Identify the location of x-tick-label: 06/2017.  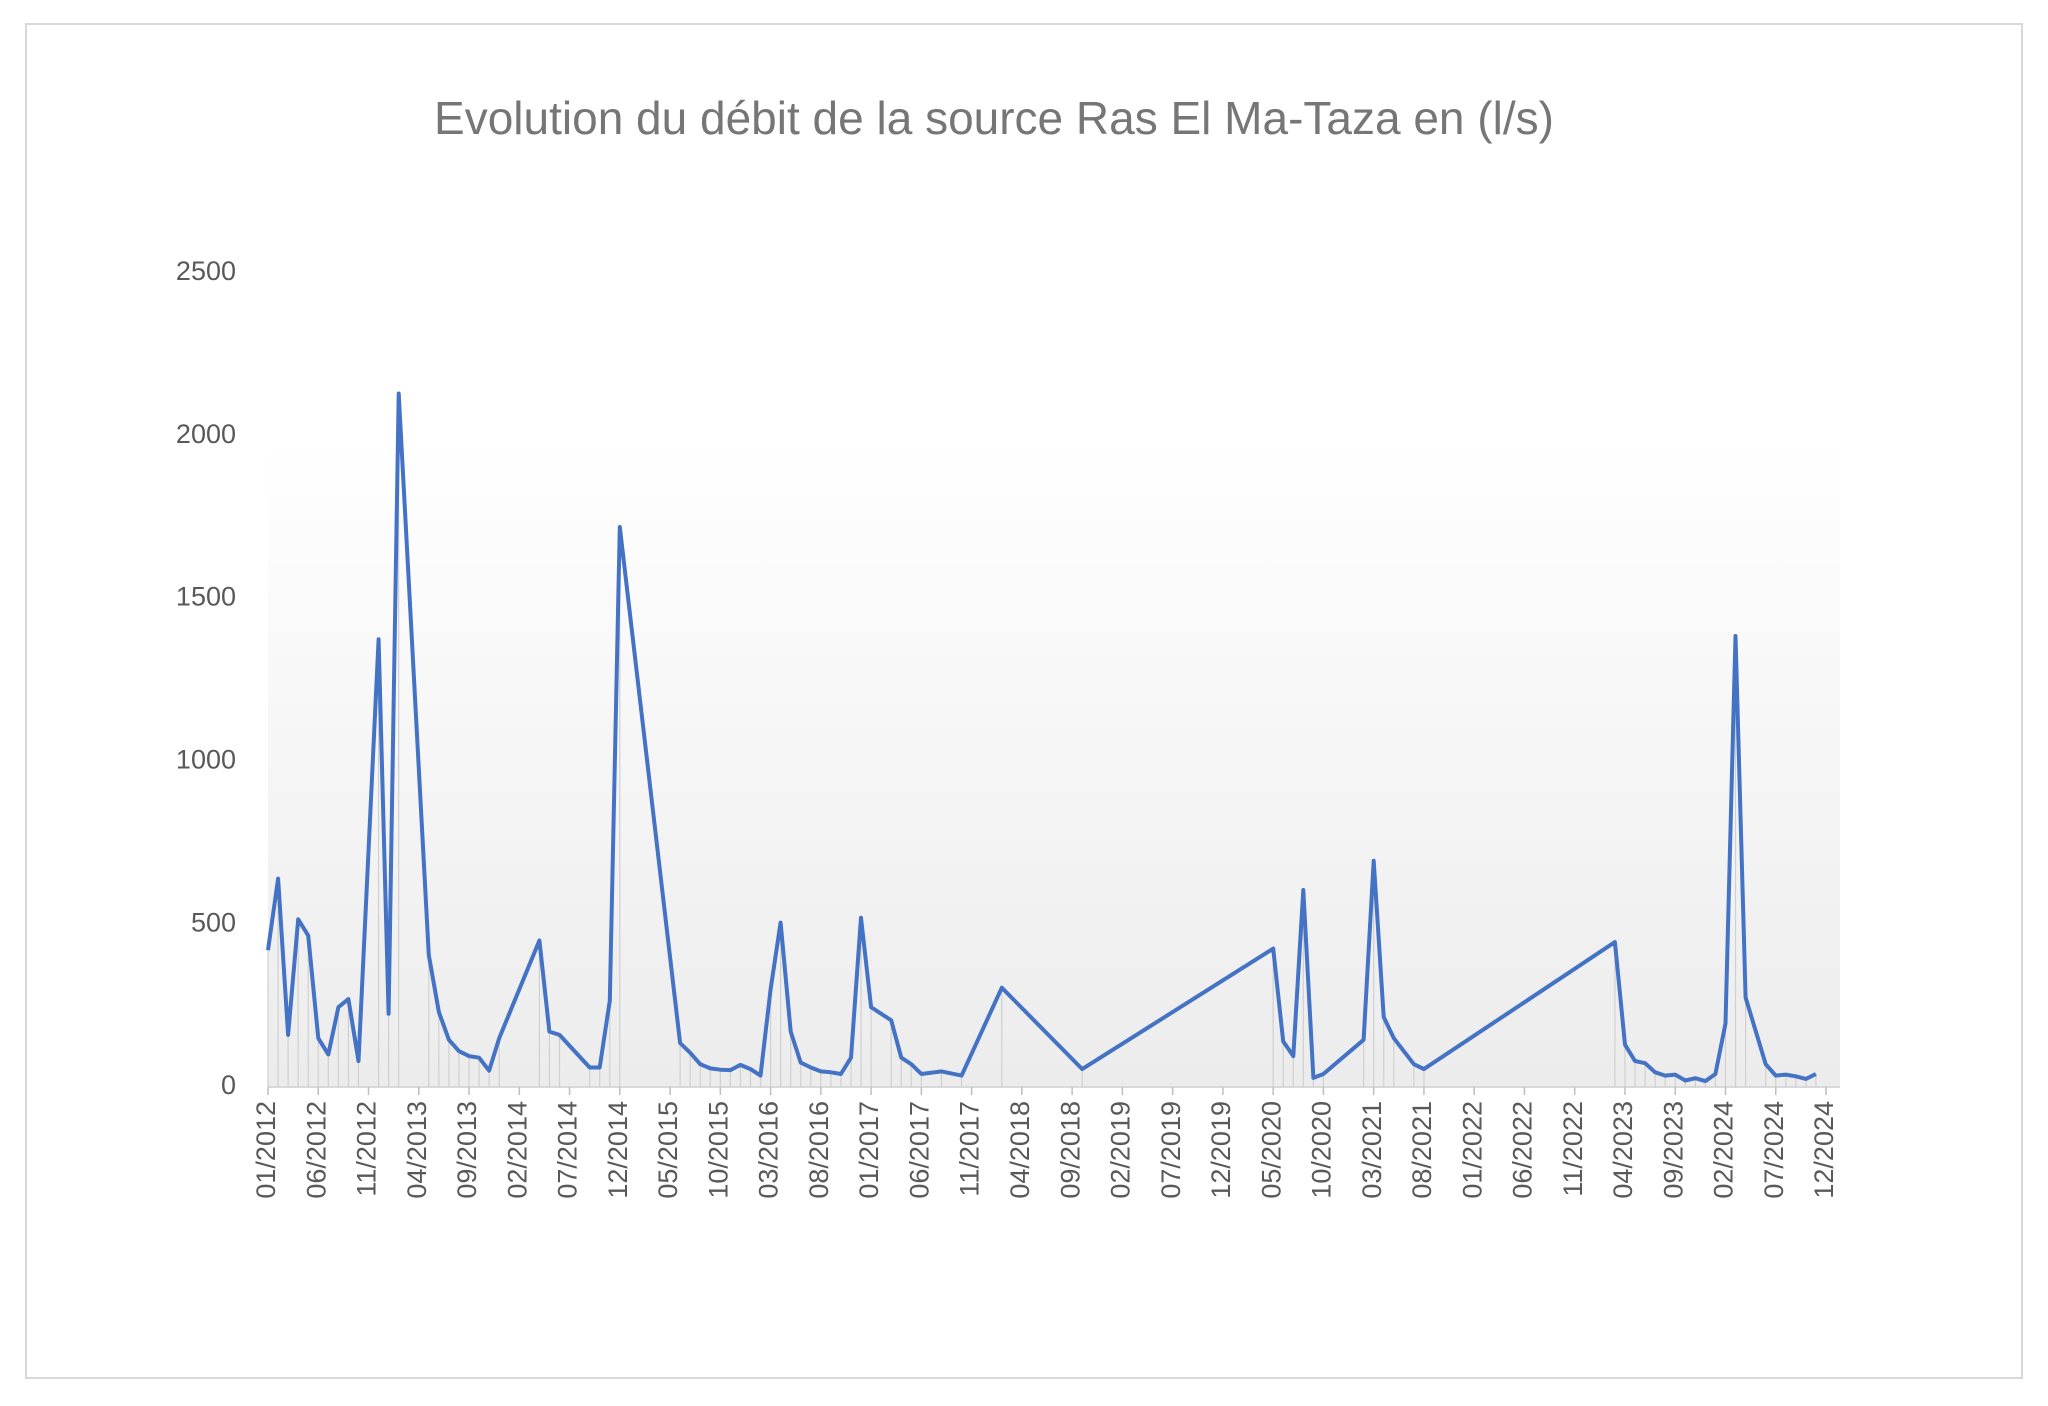
(919, 1150).